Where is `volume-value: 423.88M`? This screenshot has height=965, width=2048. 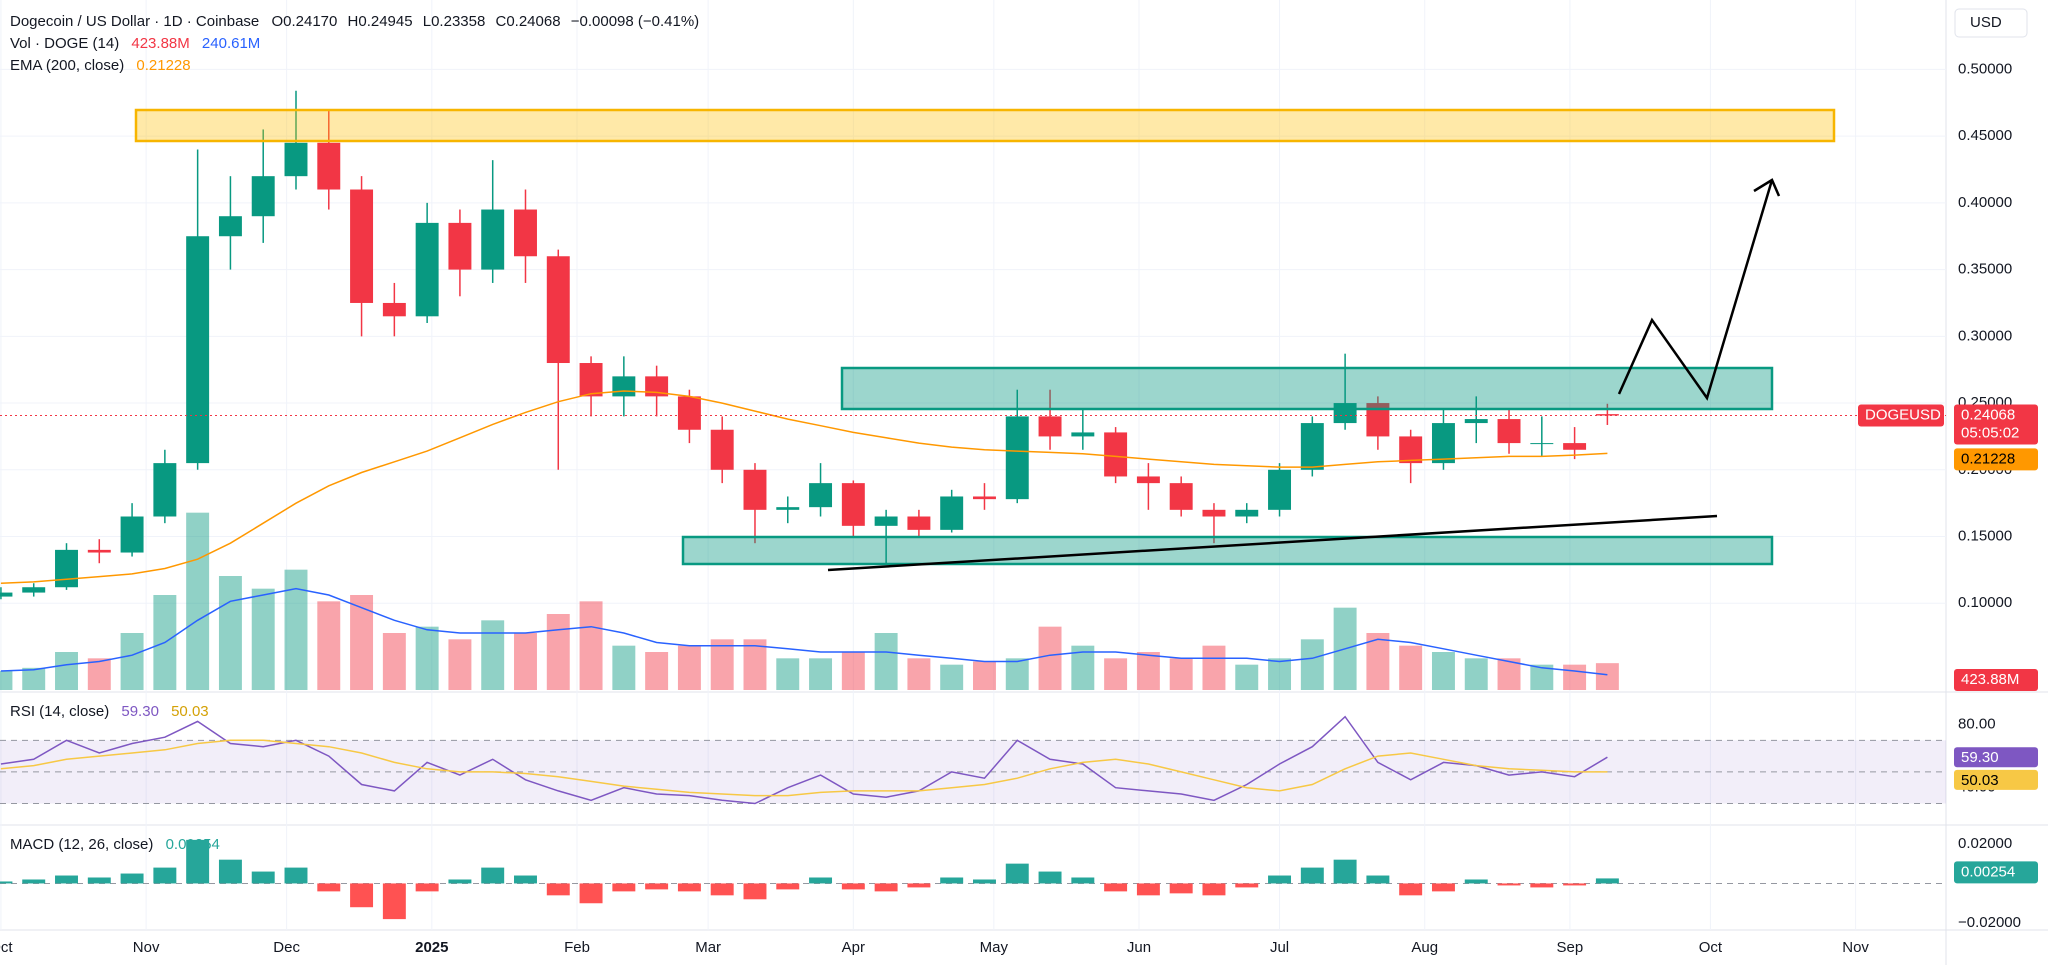 volume-value: 423.88M is located at coordinates (160, 43).